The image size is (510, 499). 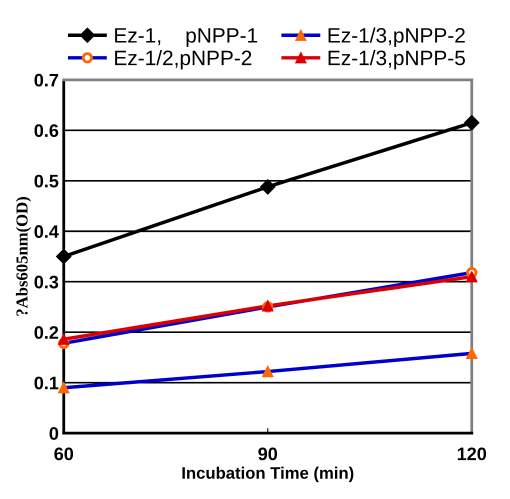 What do you see at coordinates (46, 383) in the screenshot?
I see `y-tick-label: 0.1` at bounding box center [46, 383].